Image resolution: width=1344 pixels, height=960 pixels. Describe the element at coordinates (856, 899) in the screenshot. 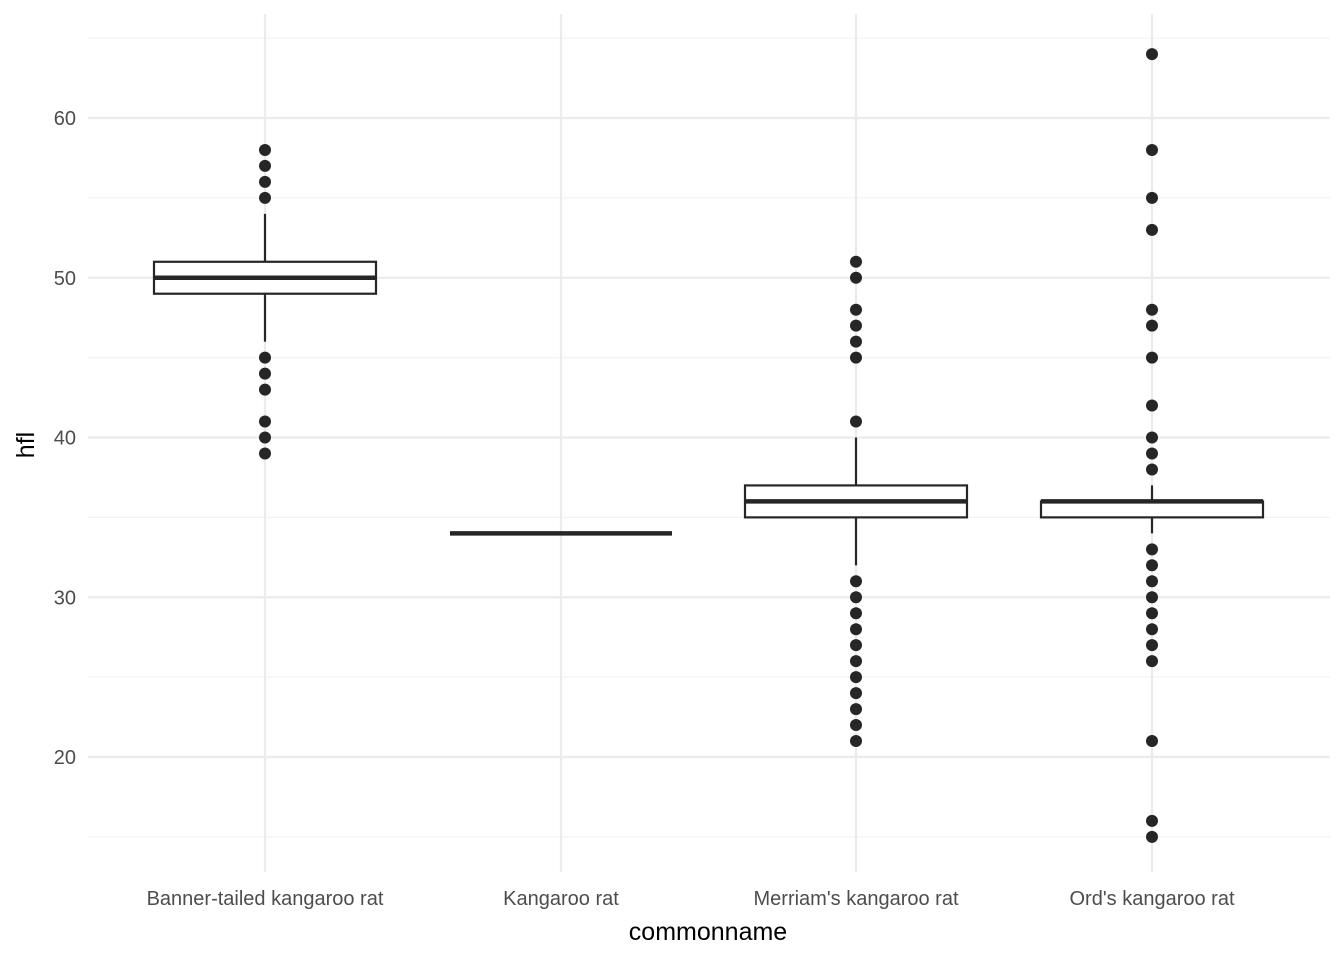

I see `x-tick-label: Merriam's kangaroo rat` at that location.